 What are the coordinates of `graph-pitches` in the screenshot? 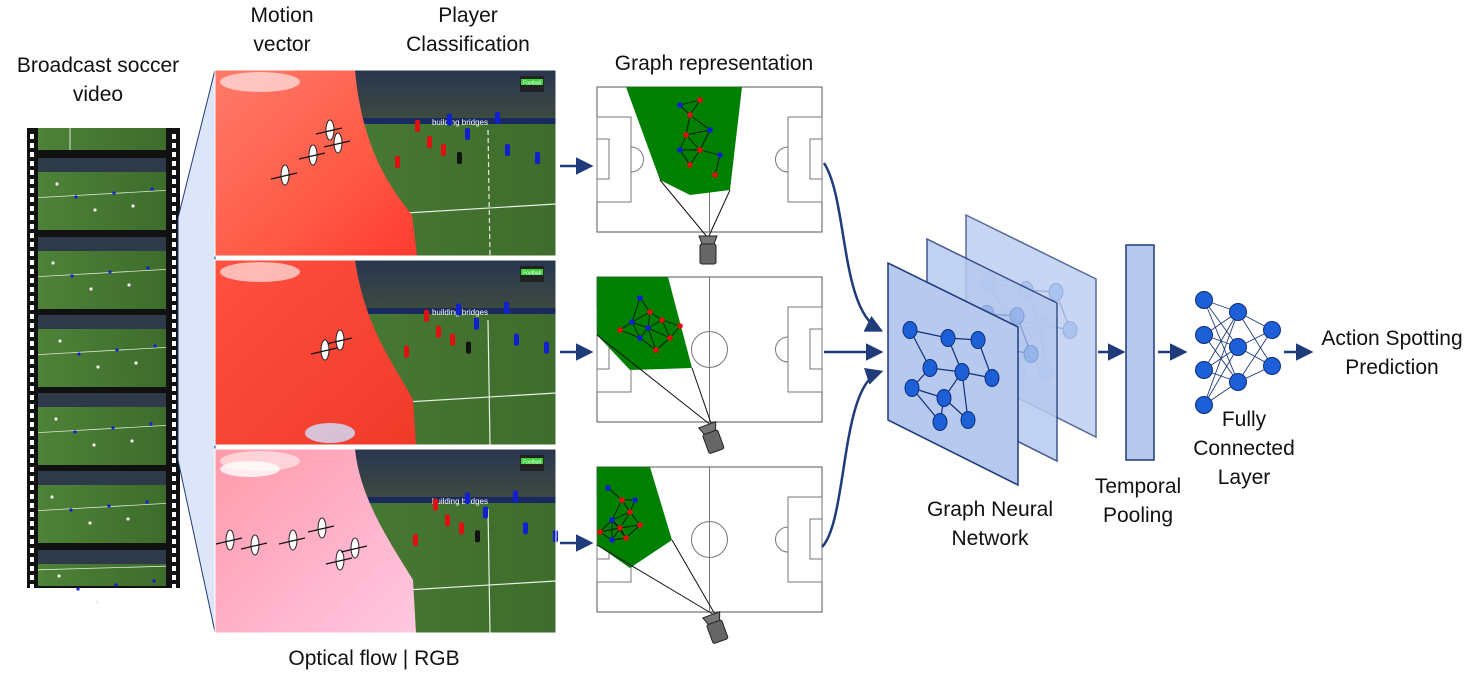 It's located at (709, 365).